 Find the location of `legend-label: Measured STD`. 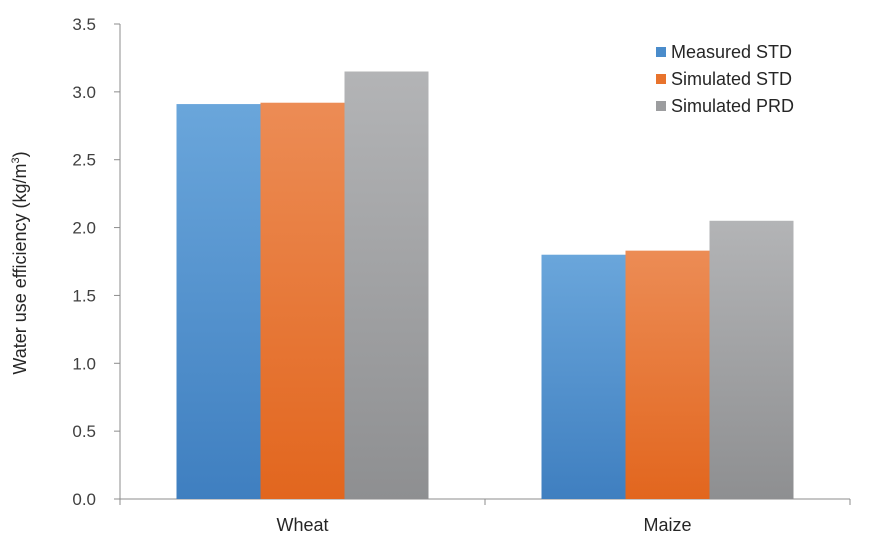

legend-label: Measured STD is located at coordinates (731, 52).